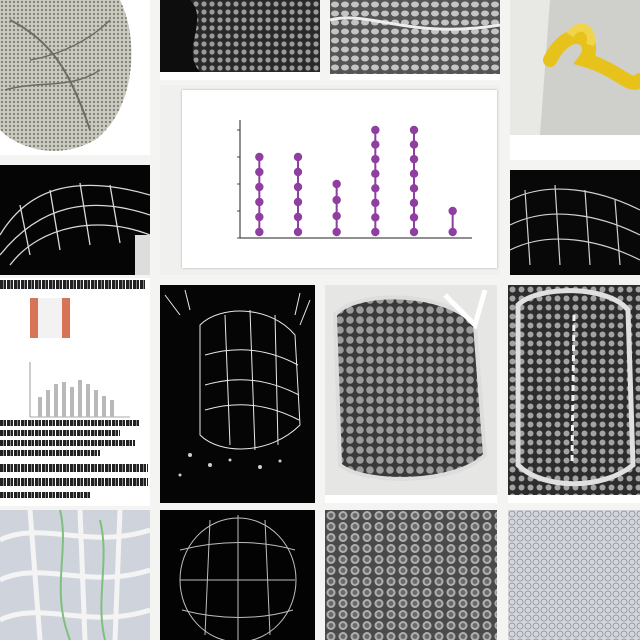  What do you see at coordinates (411, 575) in the screenshot?
I see `tile-bubble-texture` at bounding box center [411, 575].